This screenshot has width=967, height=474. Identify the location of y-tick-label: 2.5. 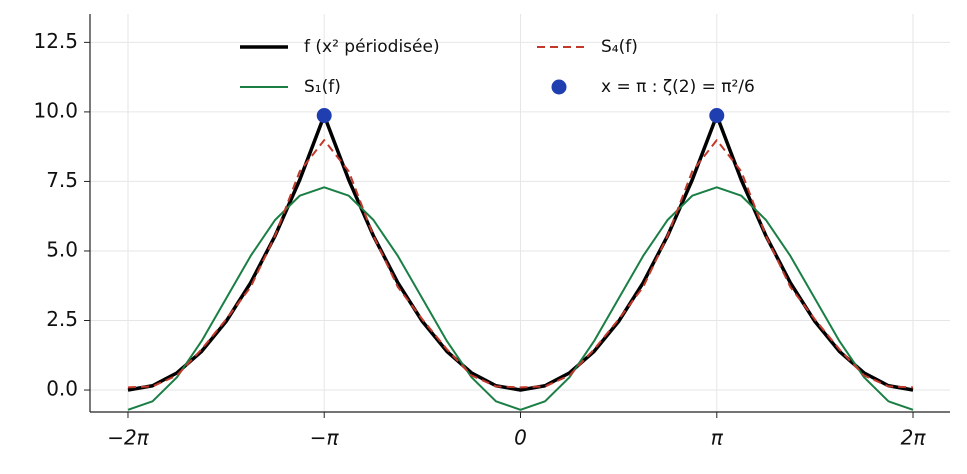
(62, 319).